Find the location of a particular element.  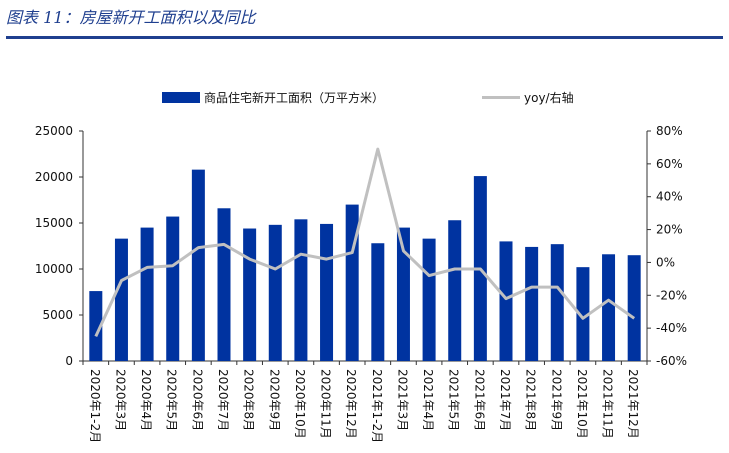

x-axis-category-label: 2020年1-2月 is located at coordinates (95, 406).